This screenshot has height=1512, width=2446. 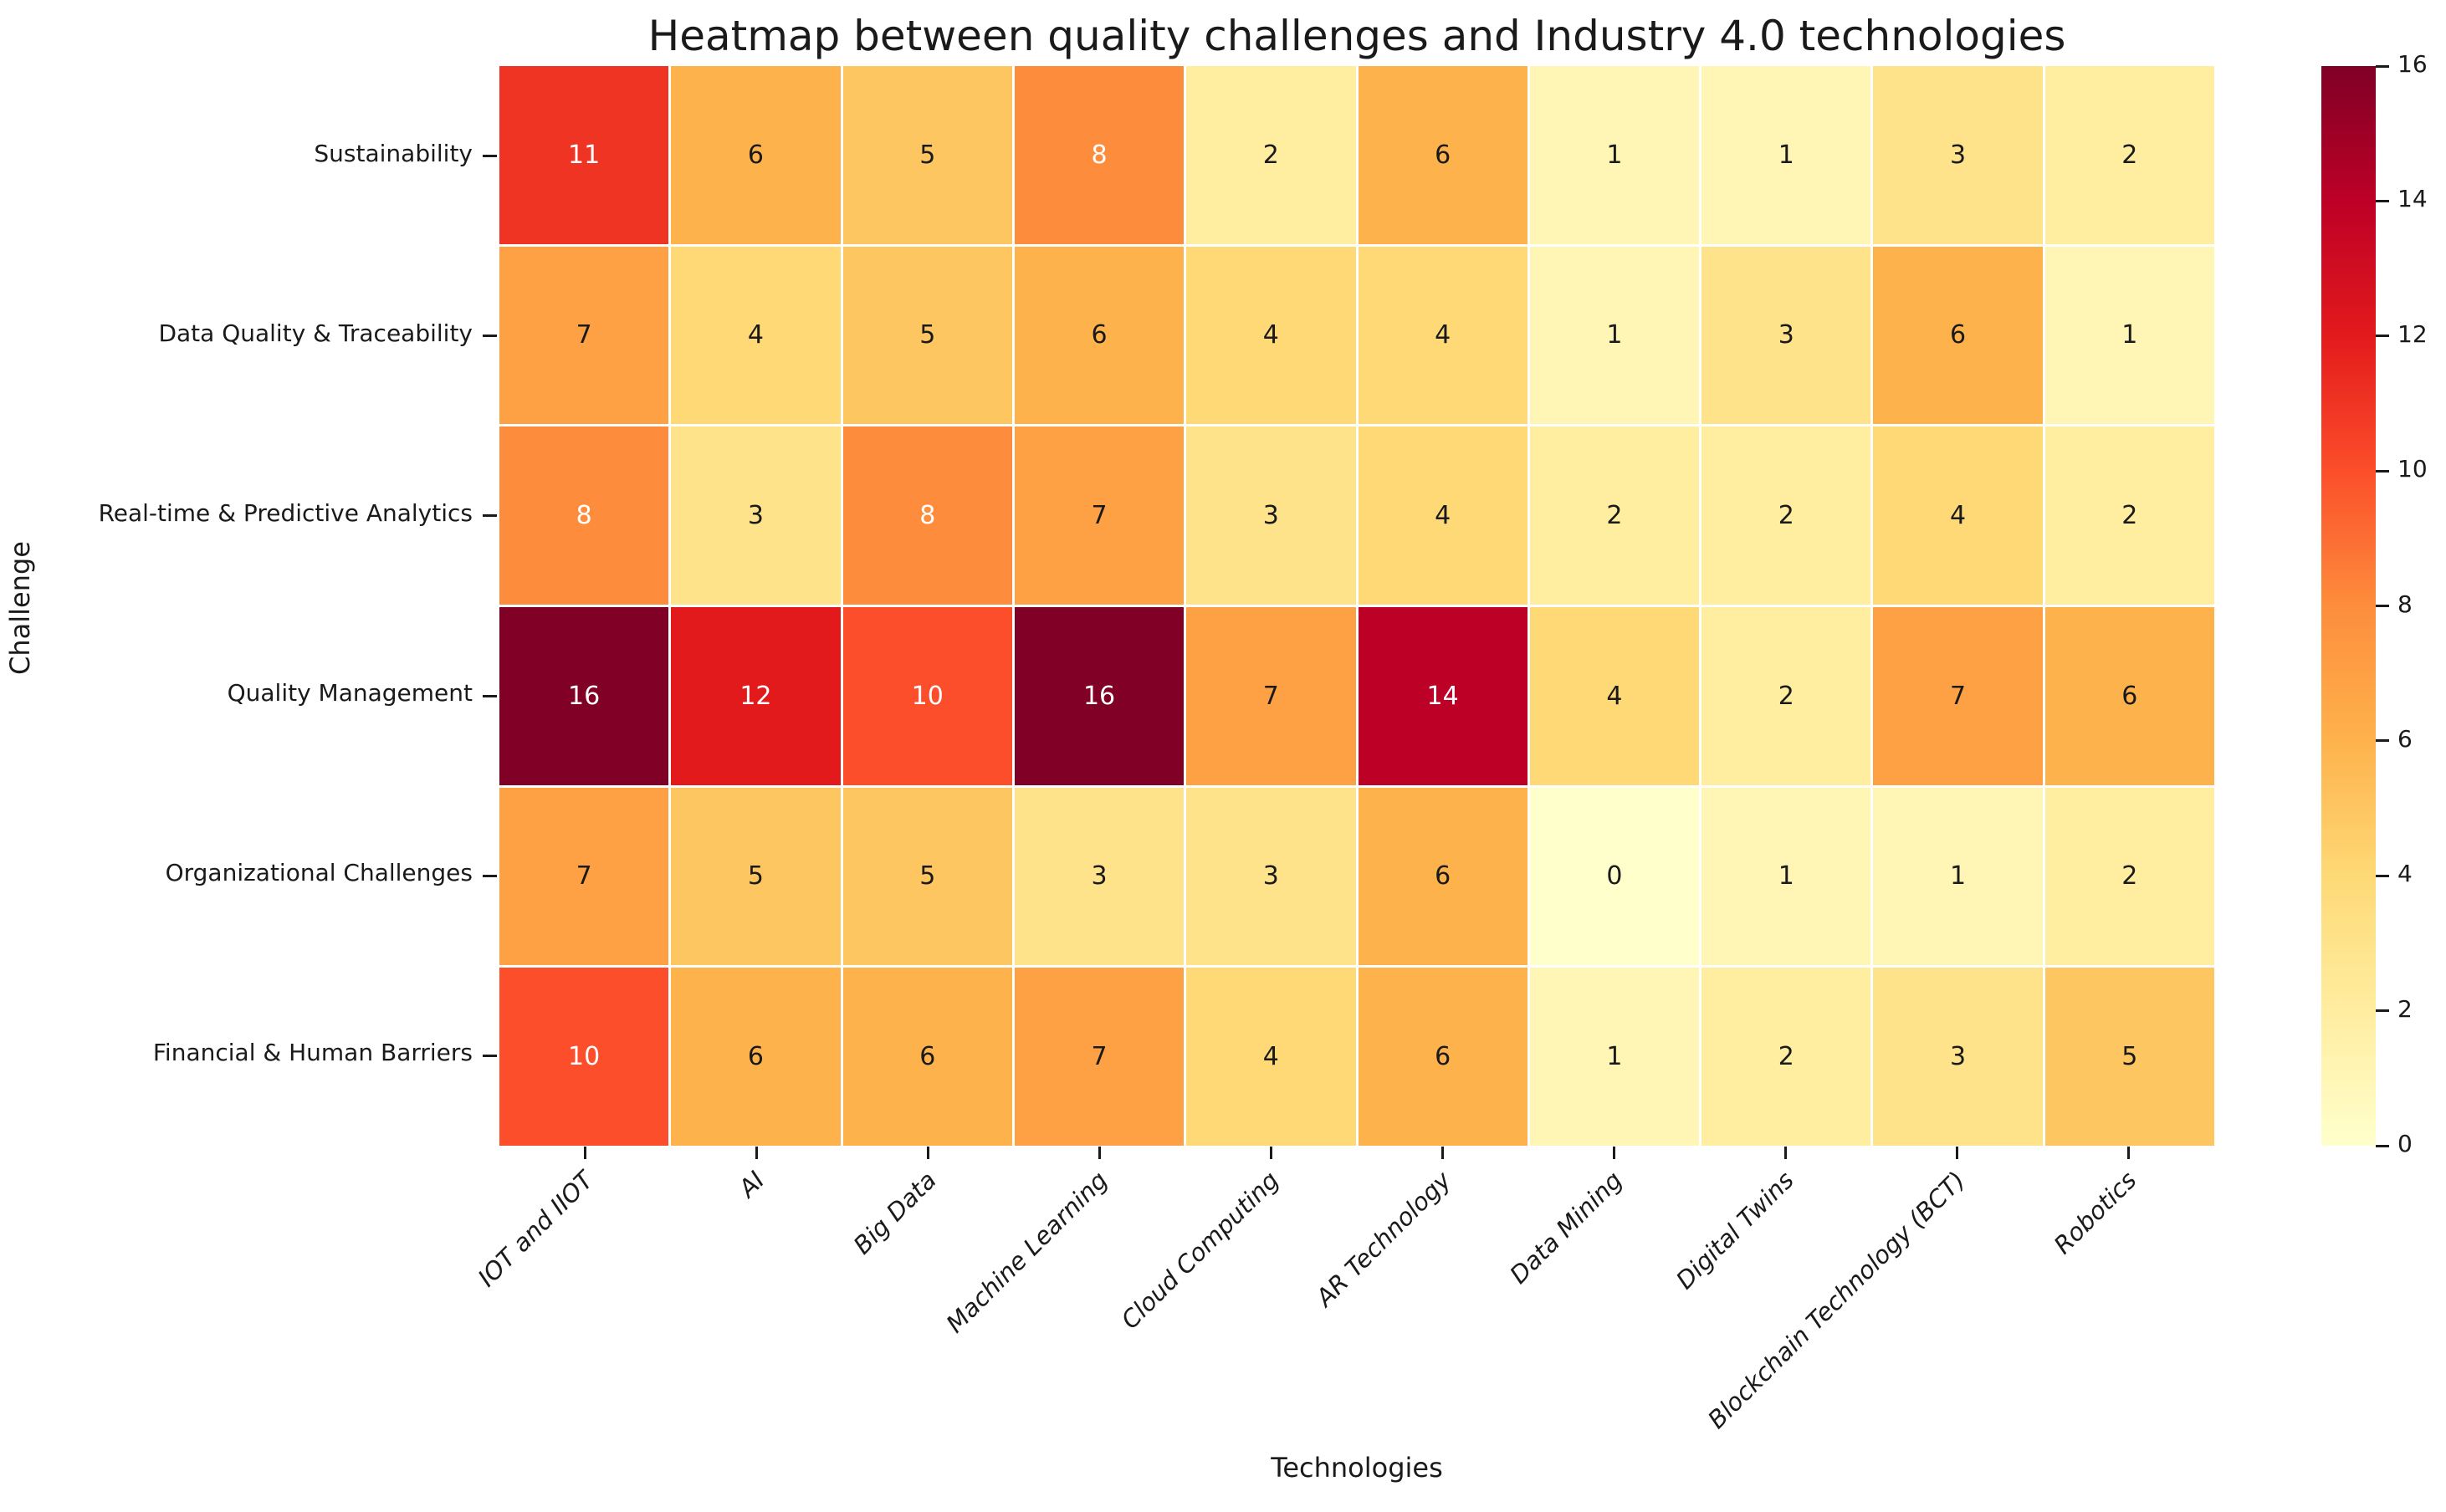 I want to click on heatmap-cell: 0, so click(x=1614, y=876).